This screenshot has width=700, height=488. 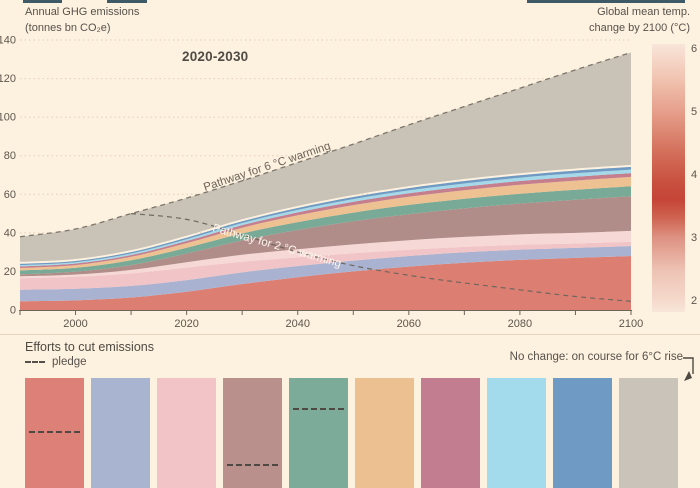 What do you see at coordinates (639, 28) in the screenshot?
I see `right-axis-title-line2: change by 2100 (°C)` at bounding box center [639, 28].